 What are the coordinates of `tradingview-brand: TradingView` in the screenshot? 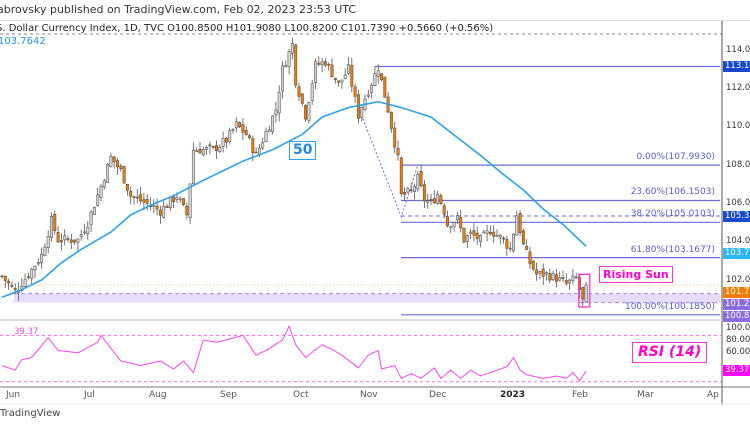 It's located at (30, 413).